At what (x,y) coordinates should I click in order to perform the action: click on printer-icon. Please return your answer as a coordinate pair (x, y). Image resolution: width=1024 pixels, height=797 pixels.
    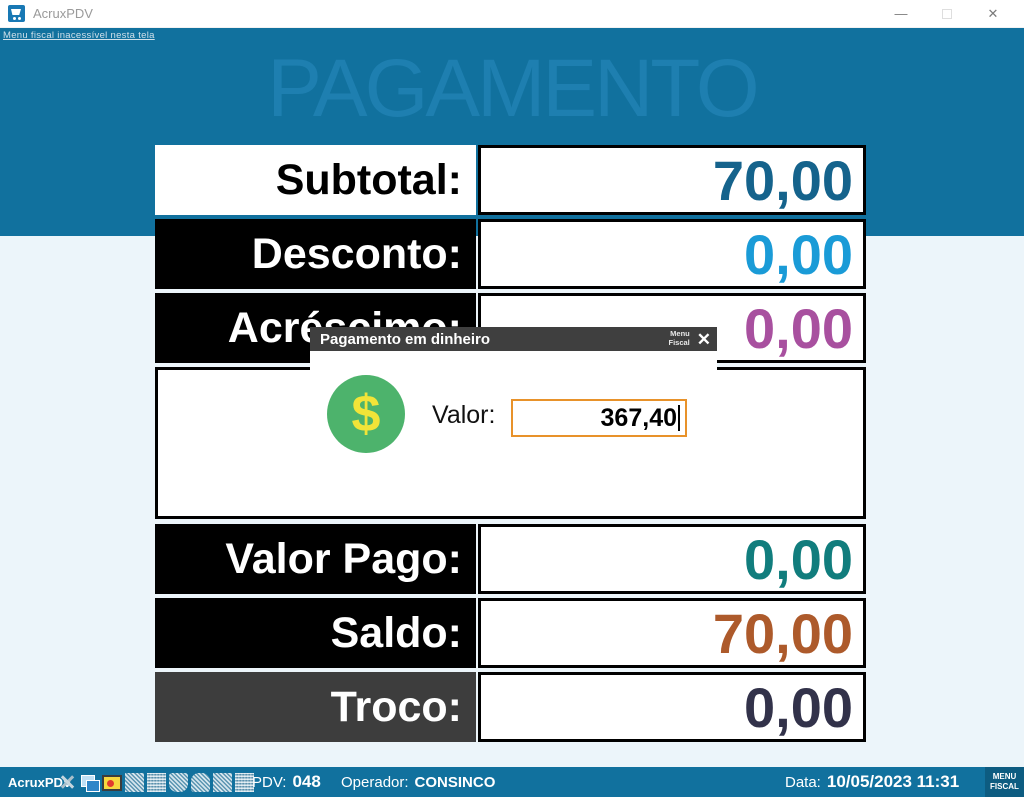
    Looking at the image, I should click on (134, 782).